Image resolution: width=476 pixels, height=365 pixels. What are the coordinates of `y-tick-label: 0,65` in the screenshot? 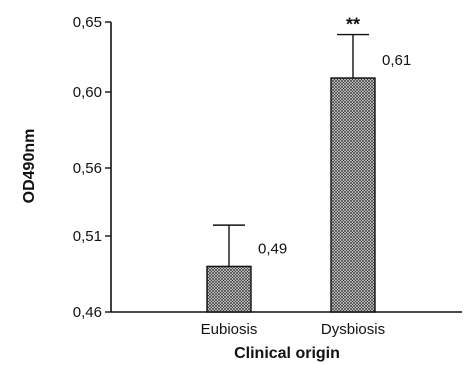 It's located at (87, 22).